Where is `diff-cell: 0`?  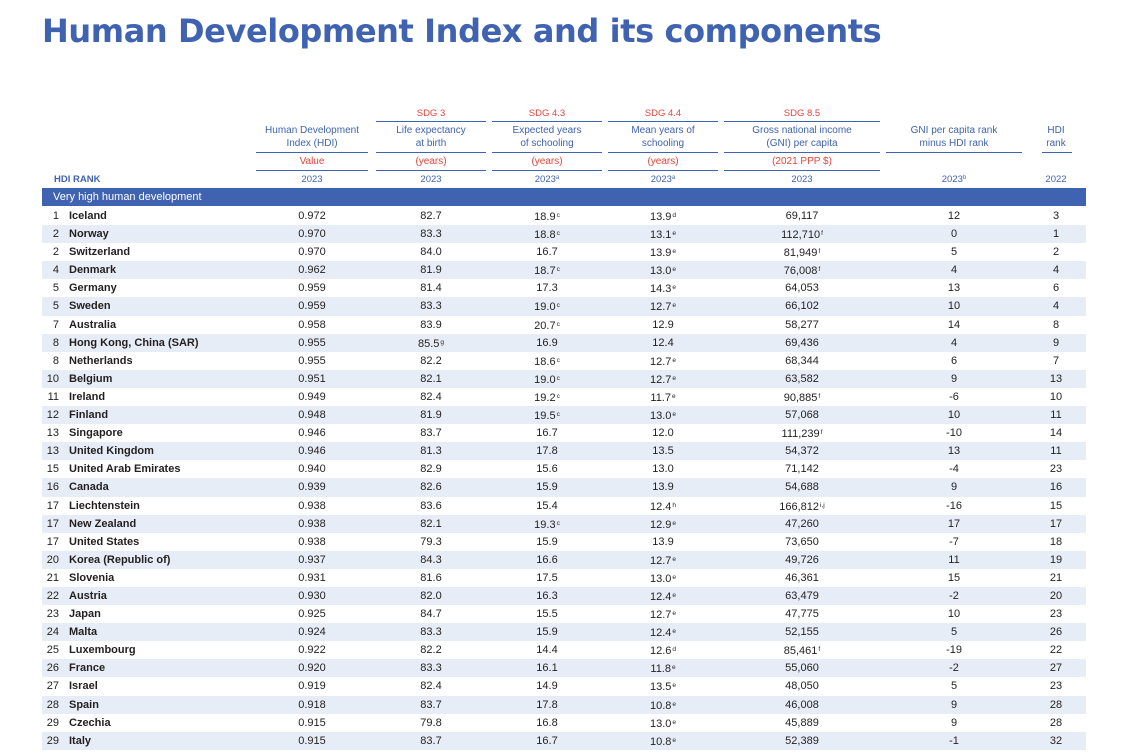
diff-cell: 0 is located at coordinates (954, 234).